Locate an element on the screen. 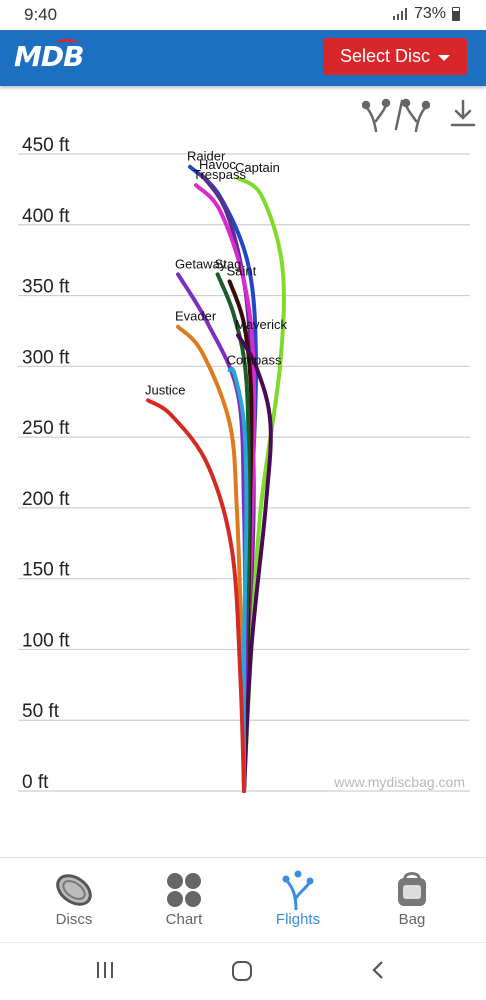 Image resolution: width=486 pixels, height=1000 pixels. flight-path-maverick is located at coordinates (254, 563).